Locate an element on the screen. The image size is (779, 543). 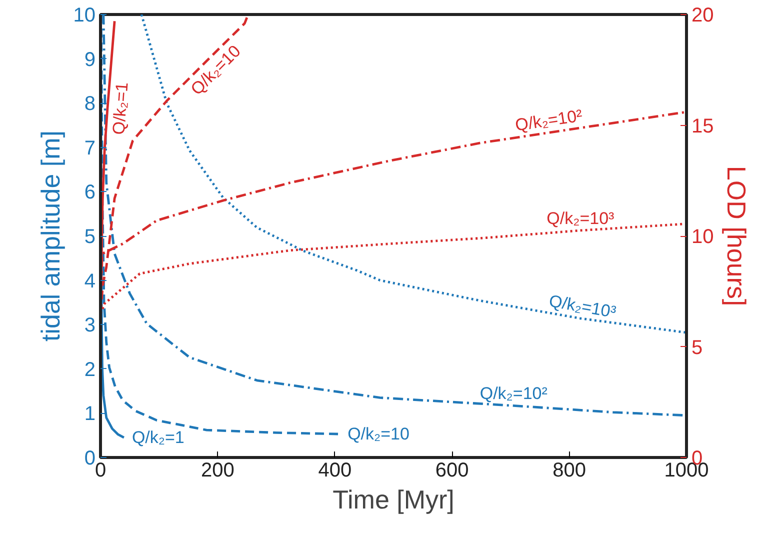
y-tick-label: 5 is located at coordinates (90, 237).